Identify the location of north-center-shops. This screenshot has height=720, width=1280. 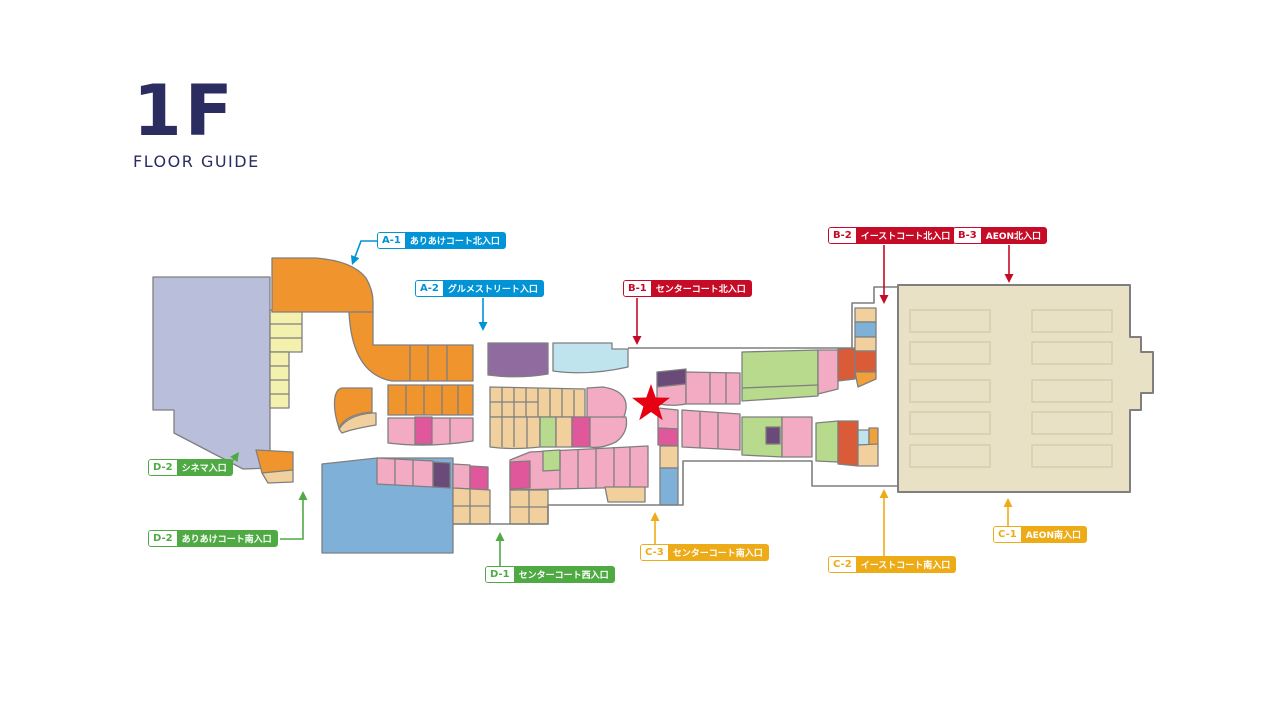
(558, 360).